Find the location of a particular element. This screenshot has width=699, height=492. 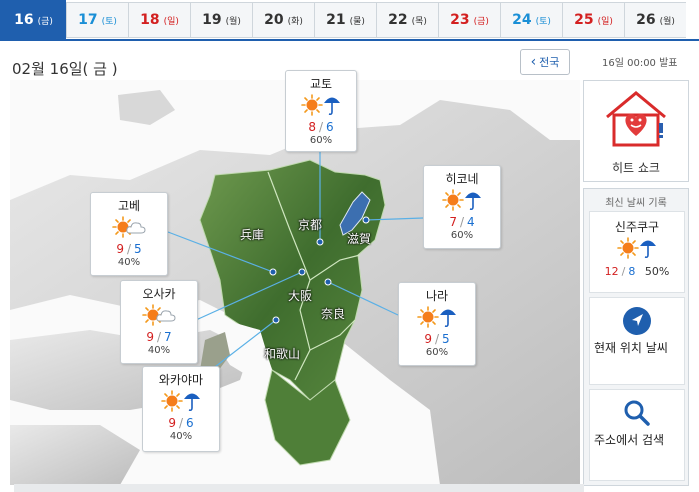

tab-day-number: 16 is located at coordinates (24, 20).